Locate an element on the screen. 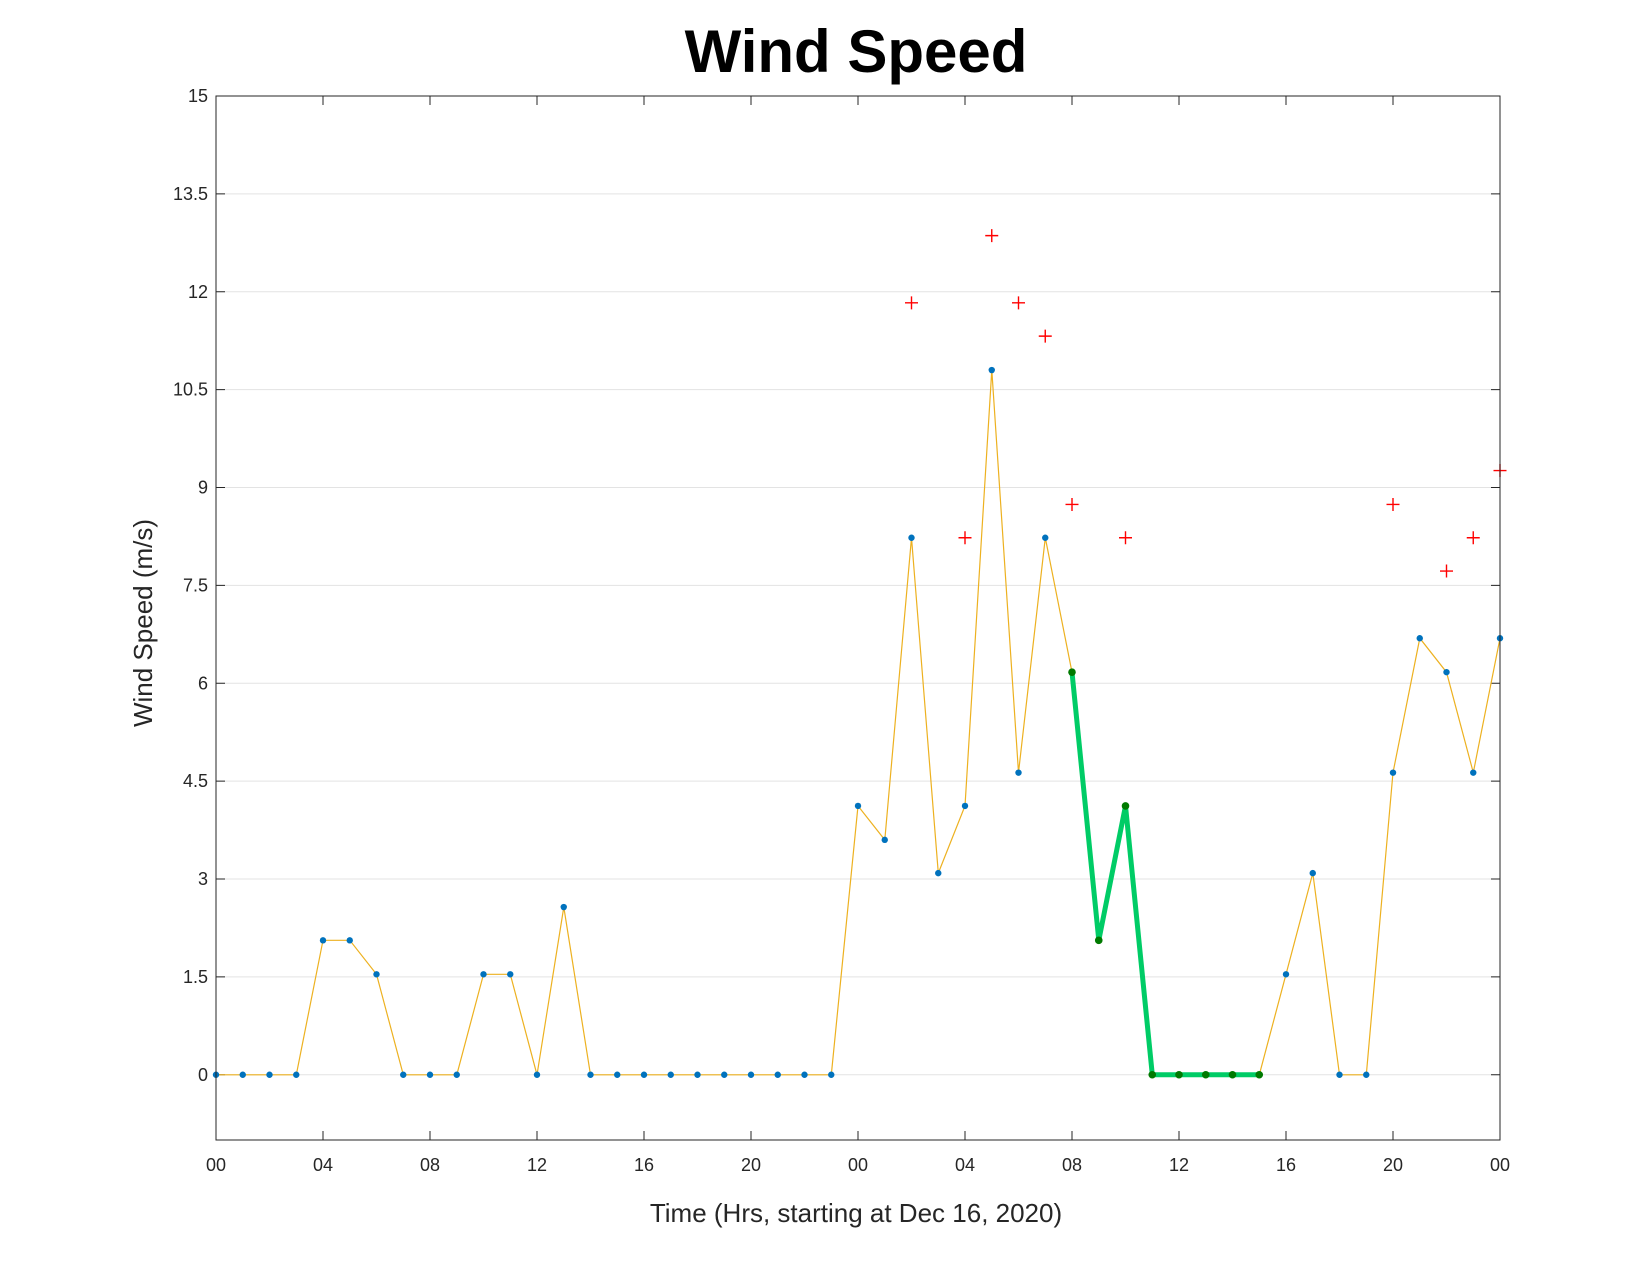 The image size is (1650, 1275). y-tick-label: 1.5 is located at coordinates (195, 977).